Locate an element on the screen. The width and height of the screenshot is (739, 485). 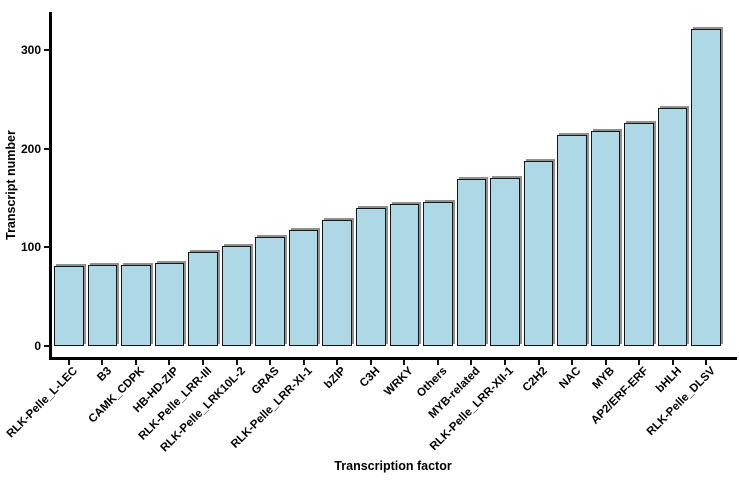
x-tick-label: NAC is located at coordinates (570, 378).